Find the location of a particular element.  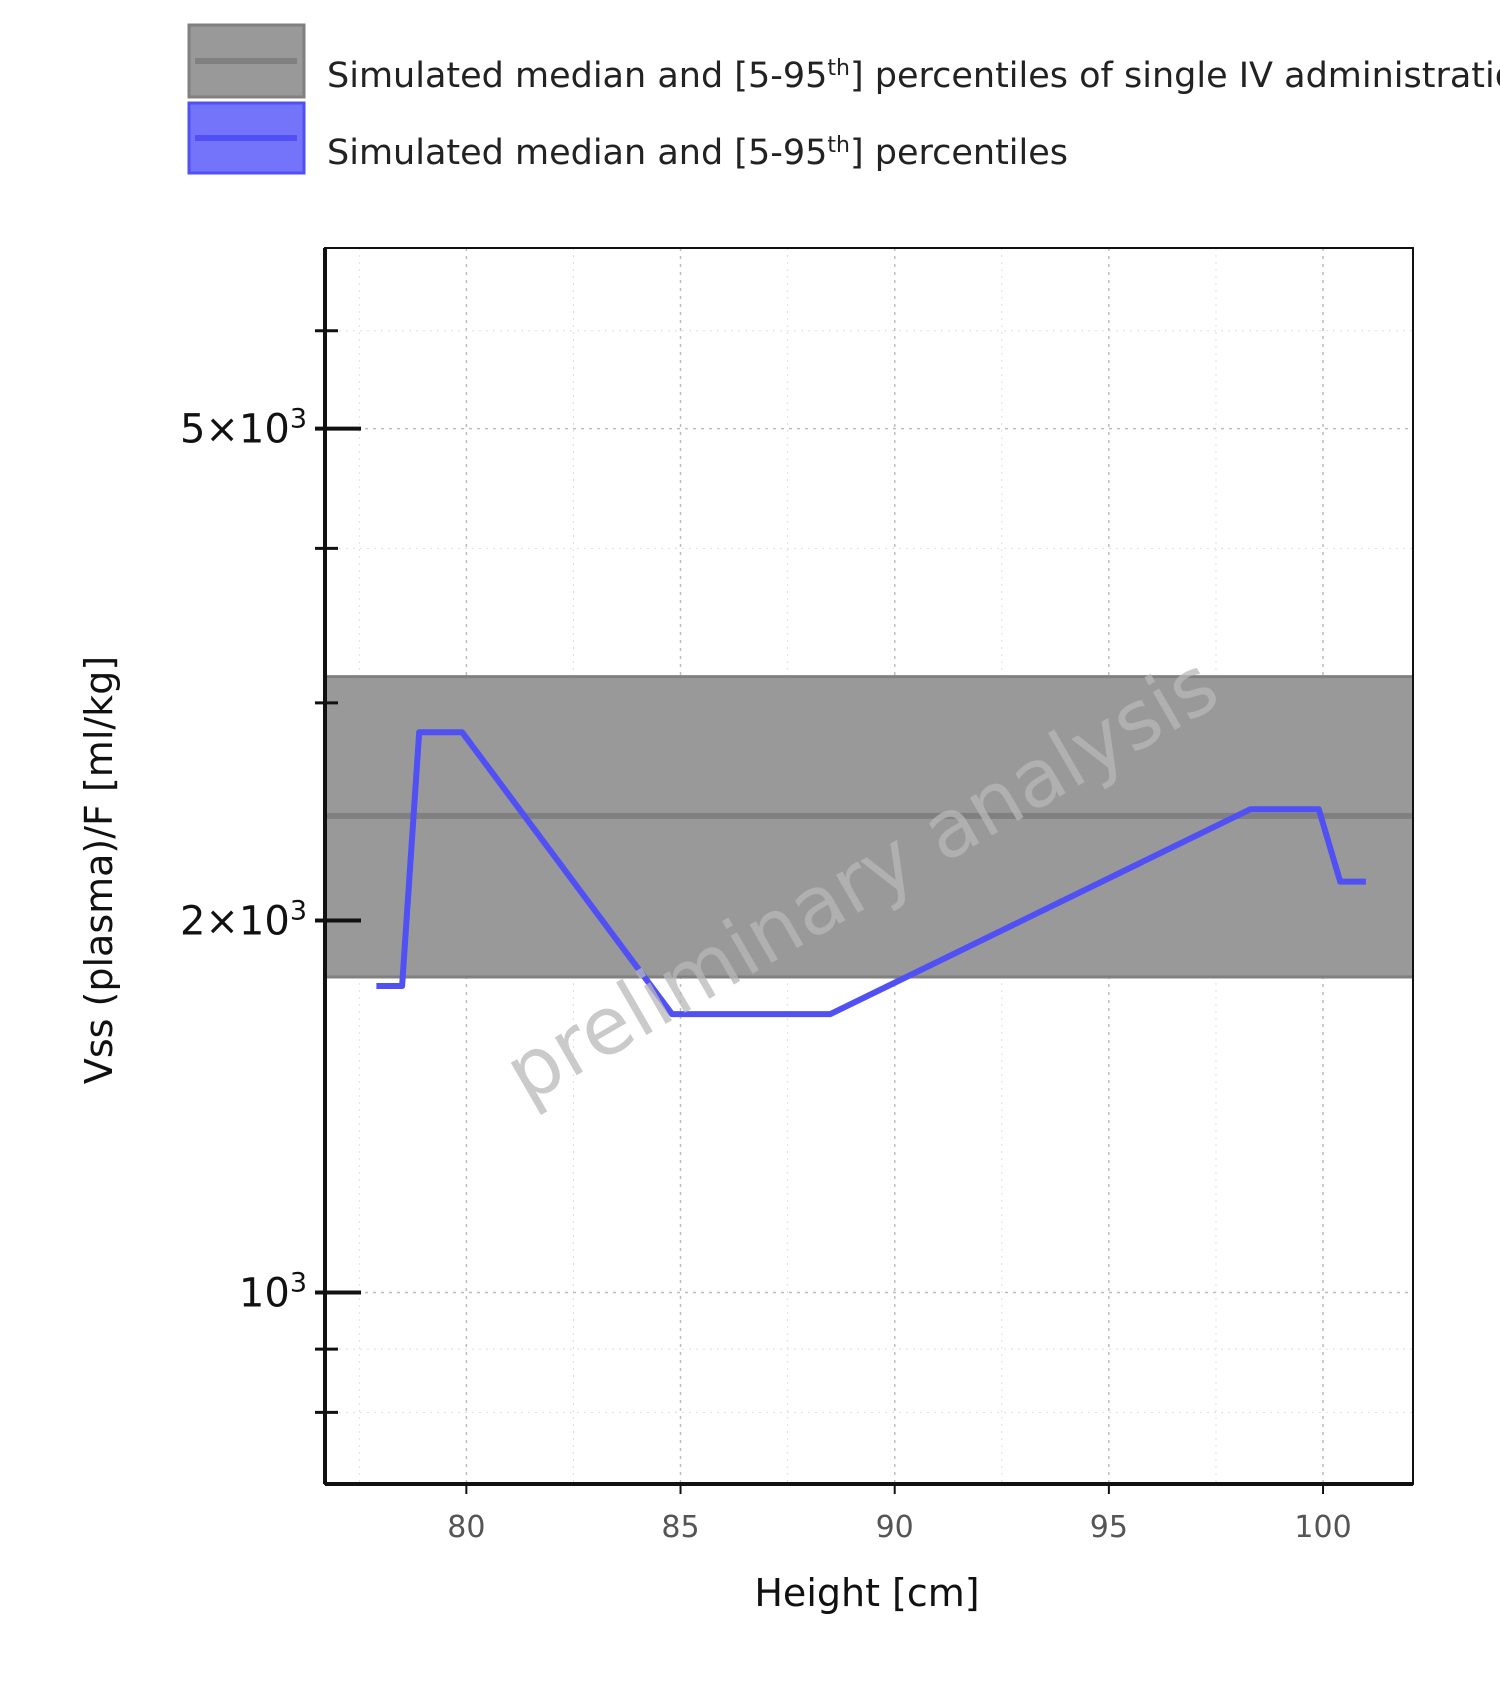

y-tick-label: 5×103 is located at coordinates (243, 428).